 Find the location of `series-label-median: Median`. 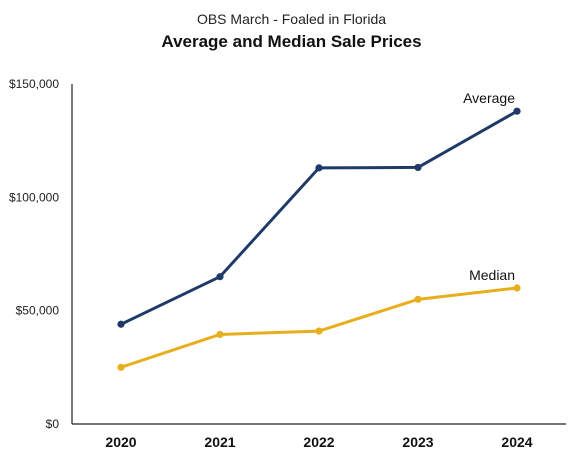

series-label-median: Median is located at coordinates (492, 275).